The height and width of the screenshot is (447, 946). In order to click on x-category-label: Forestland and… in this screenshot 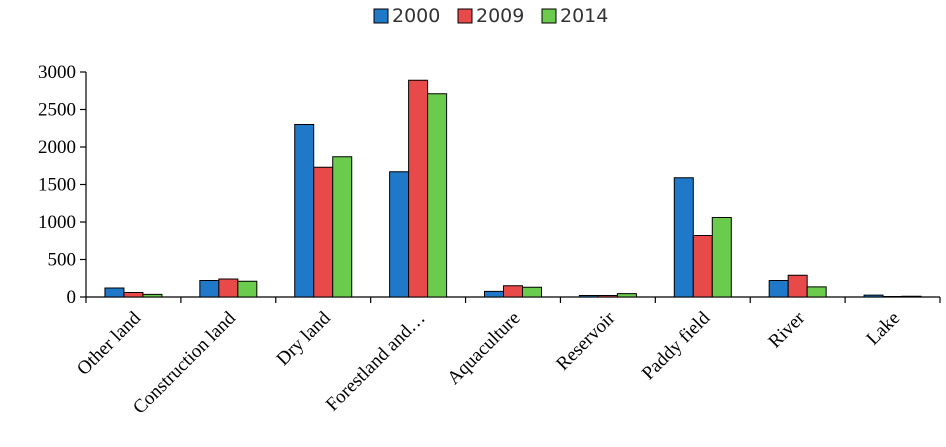, I will do `click(376, 362)`.